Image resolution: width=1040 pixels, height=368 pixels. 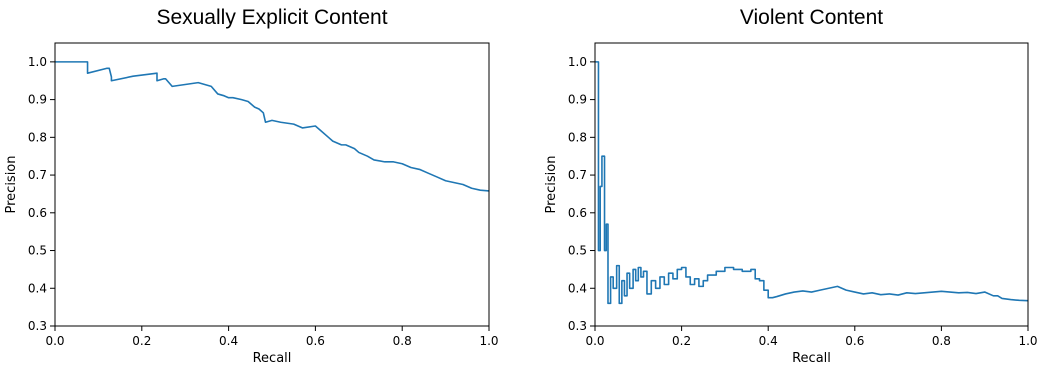 What do you see at coordinates (768, 341) in the screenshot?
I see `violent-x-tick-label: 0.4` at bounding box center [768, 341].